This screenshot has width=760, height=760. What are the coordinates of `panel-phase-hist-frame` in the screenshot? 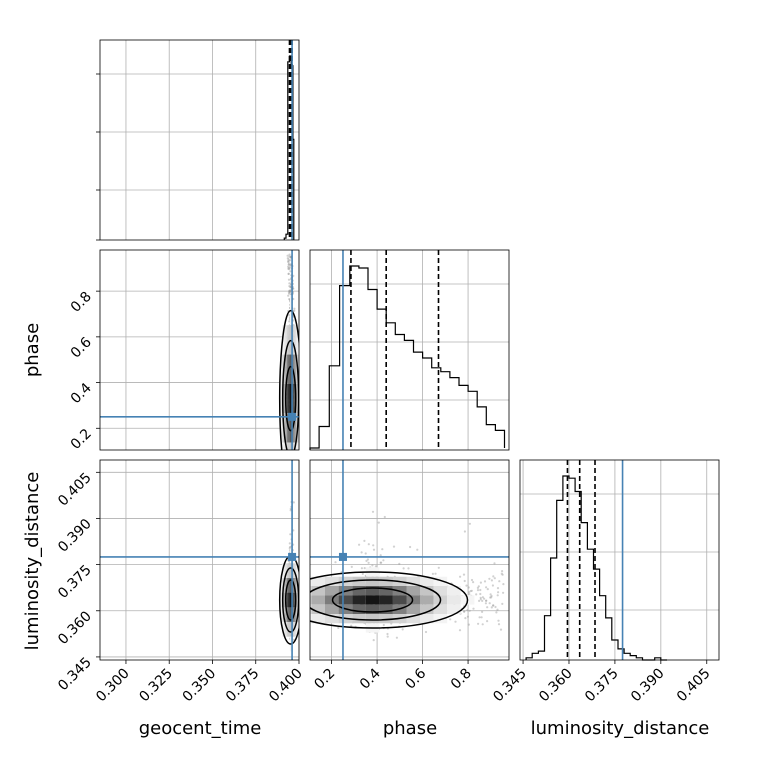 It's located at (409, 350).